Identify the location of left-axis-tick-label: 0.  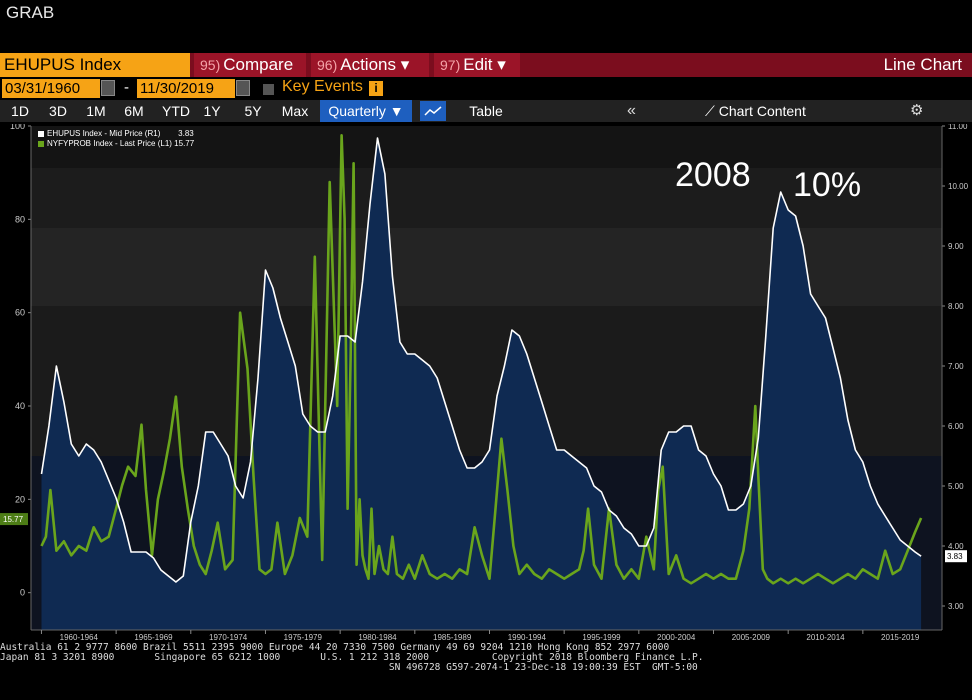
(22, 593).